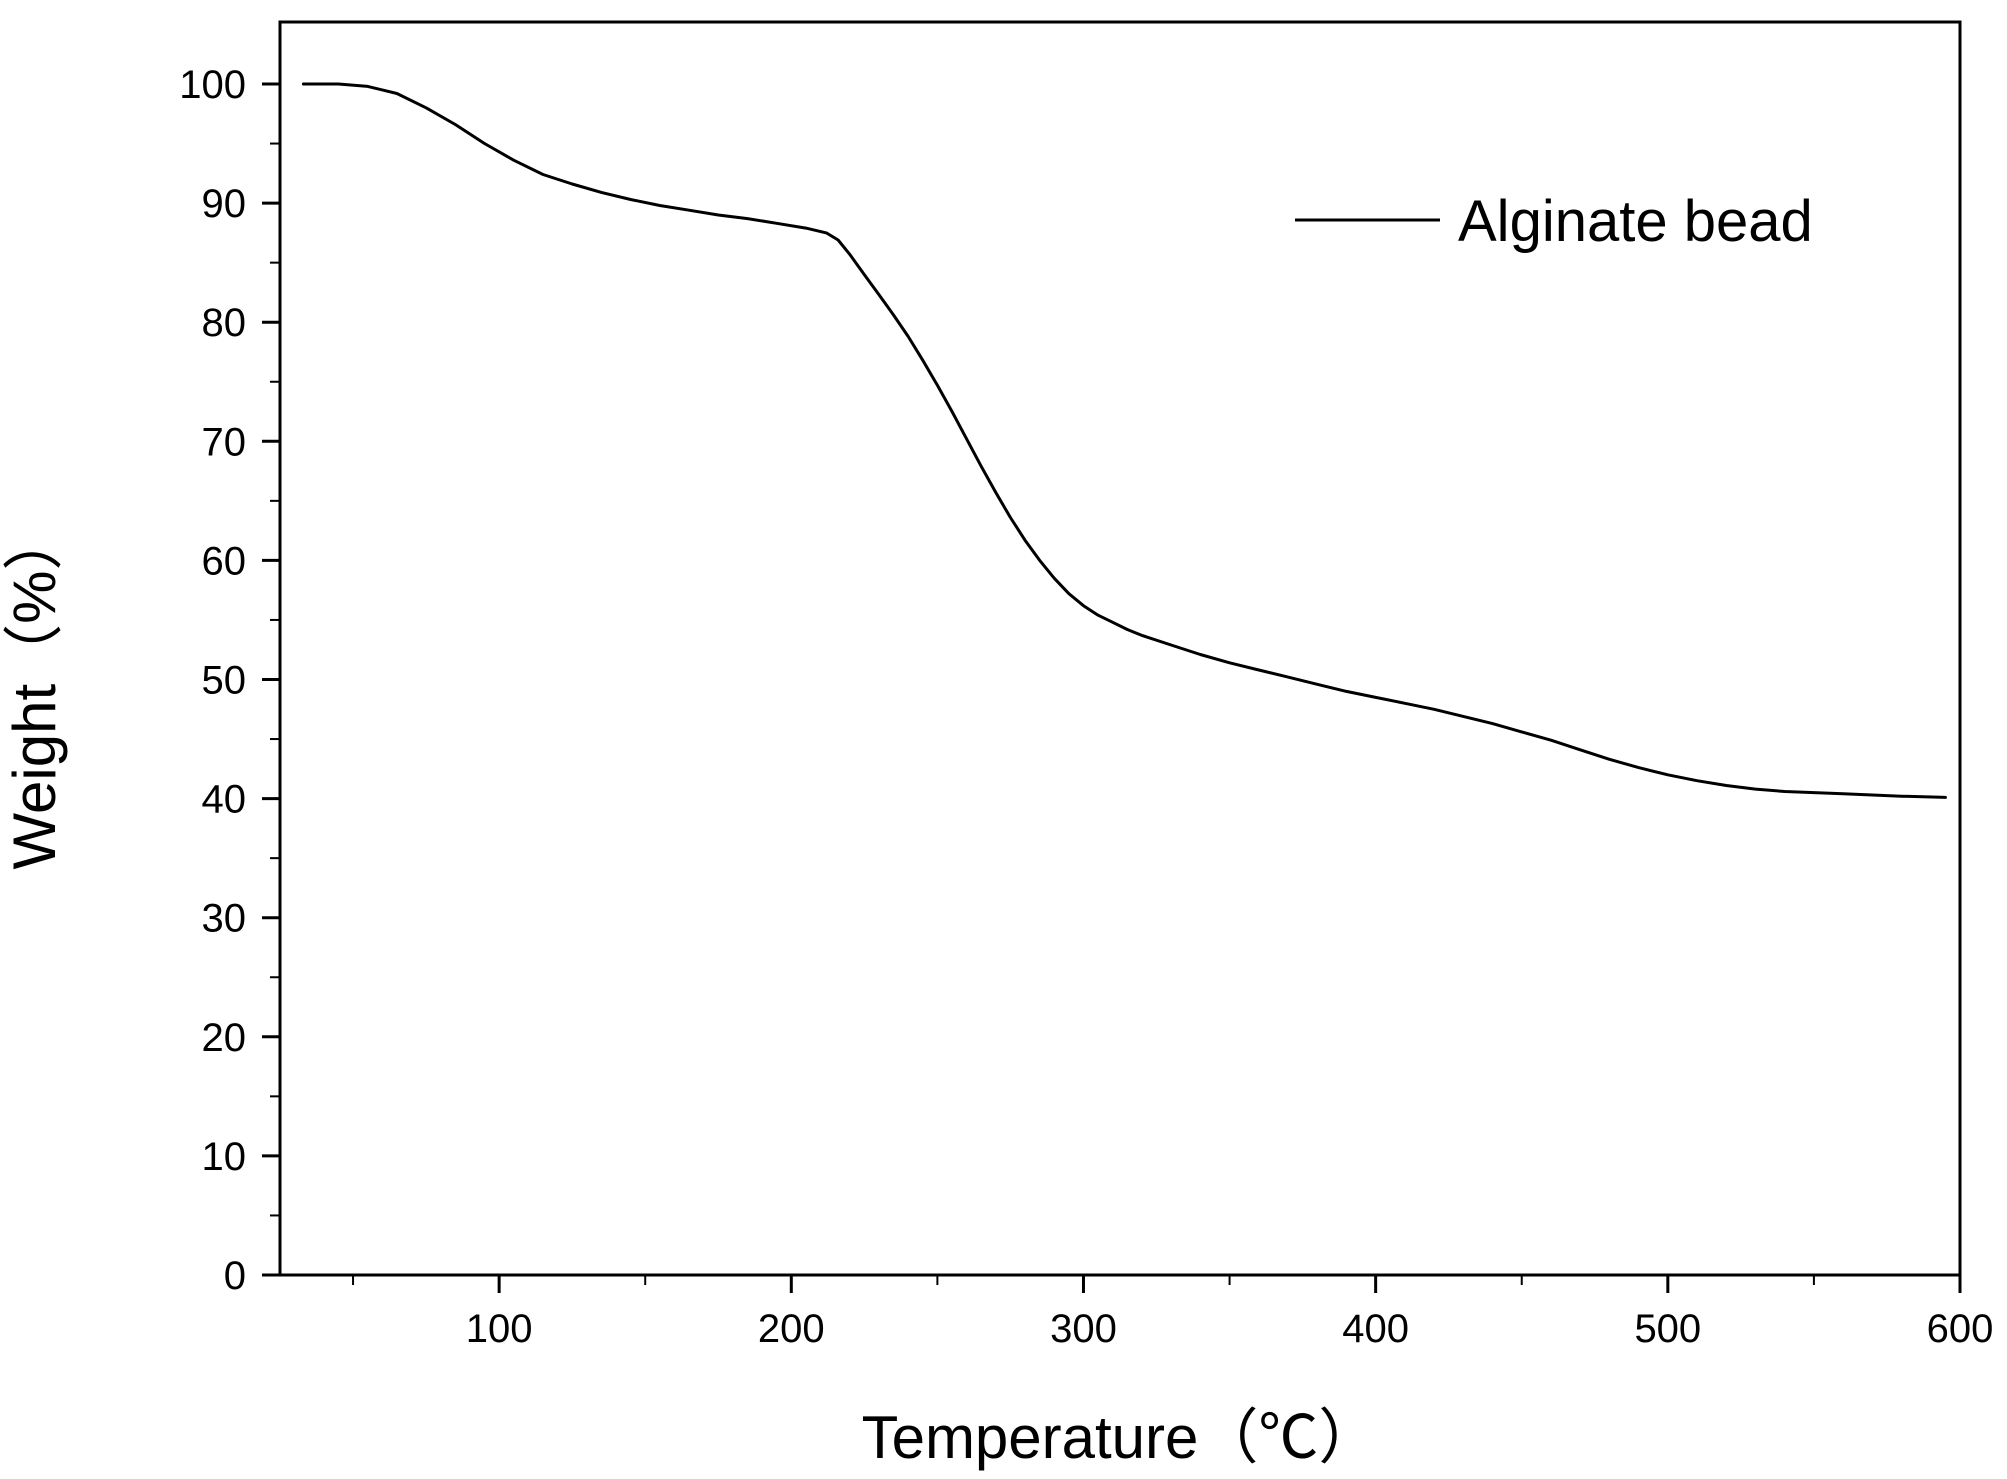 The image size is (2007, 1479). I want to click on y-tick-label: 50, so click(224, 681).